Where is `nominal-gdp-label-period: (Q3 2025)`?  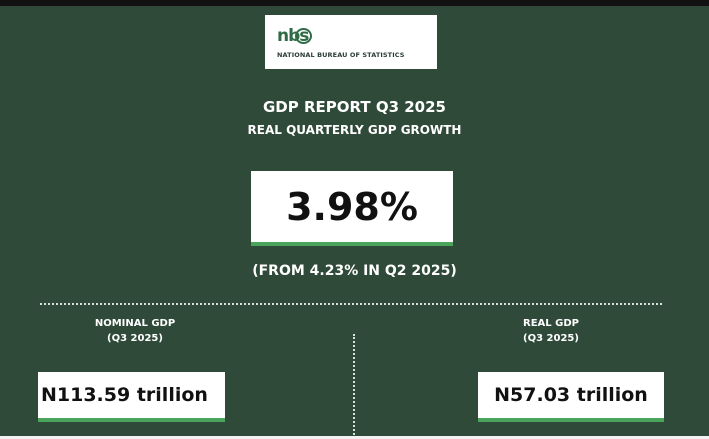
nominal-gdp-label-period: (Q3 2025) is located at coordinates (135, 338).